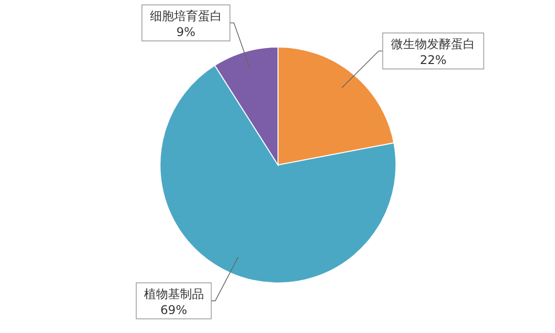 The height and width of the screenshot is (333, 555). Describe the element at coordinates (174, 309) in the screenshot. I see `data-label: 69%` at that location.